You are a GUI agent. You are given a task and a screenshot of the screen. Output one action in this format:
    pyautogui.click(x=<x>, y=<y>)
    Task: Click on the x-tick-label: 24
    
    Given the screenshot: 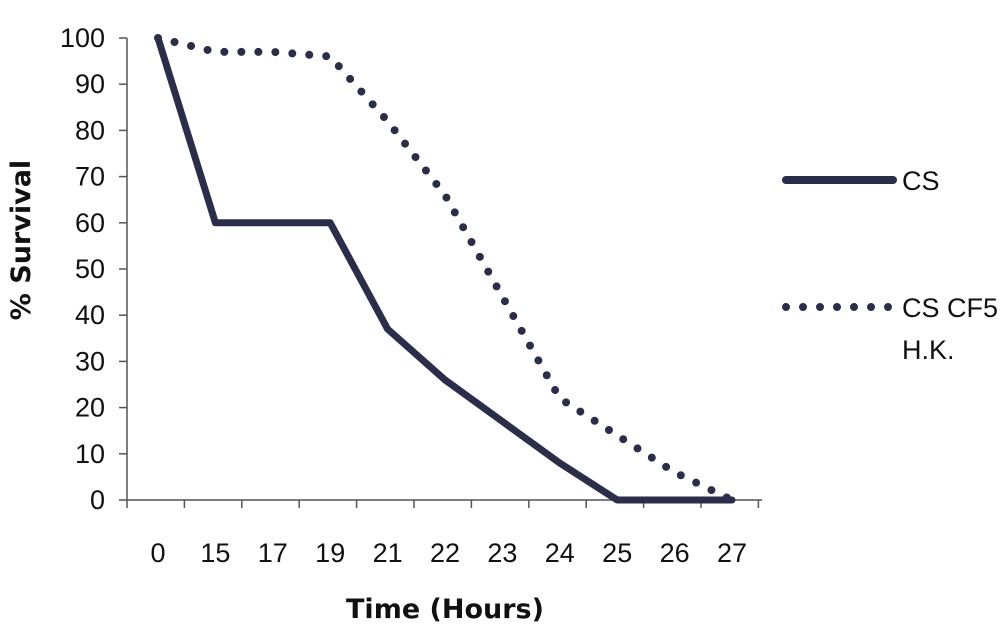 What is the action you would take?
    pyautogui.click(x=560, y=553)
    